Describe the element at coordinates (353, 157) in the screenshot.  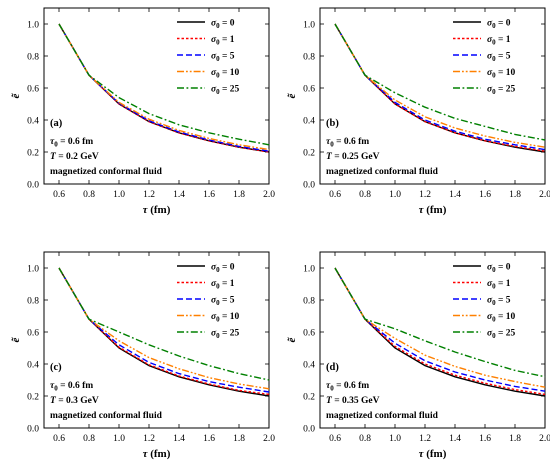
I see `parameter-annotation: T = 0.25 GeV` at that location.